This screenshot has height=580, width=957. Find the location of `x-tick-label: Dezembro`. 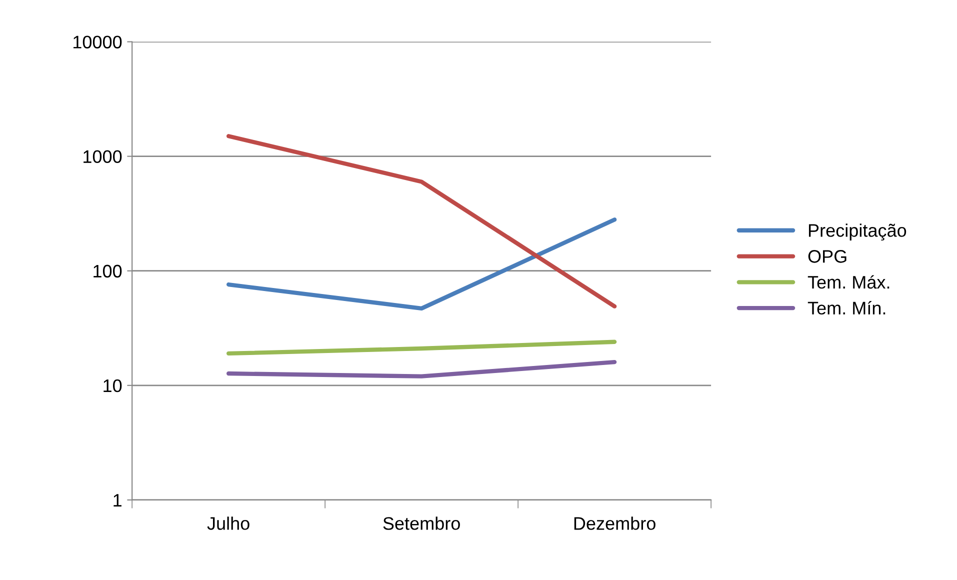

x-tick-label: Dezembro is located at coordinates (615, 523).